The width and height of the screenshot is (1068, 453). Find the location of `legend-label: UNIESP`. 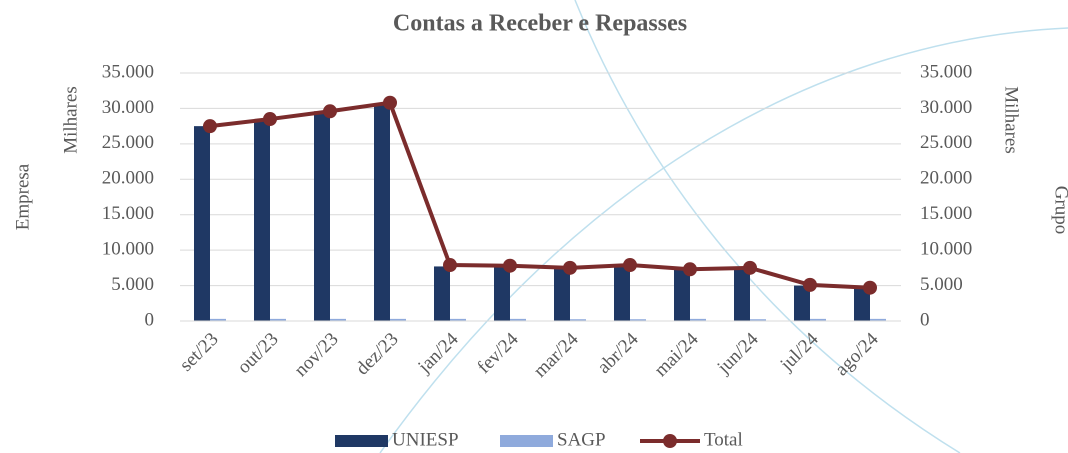

legend-label: UNIESP is located at coordinates (425, 439).